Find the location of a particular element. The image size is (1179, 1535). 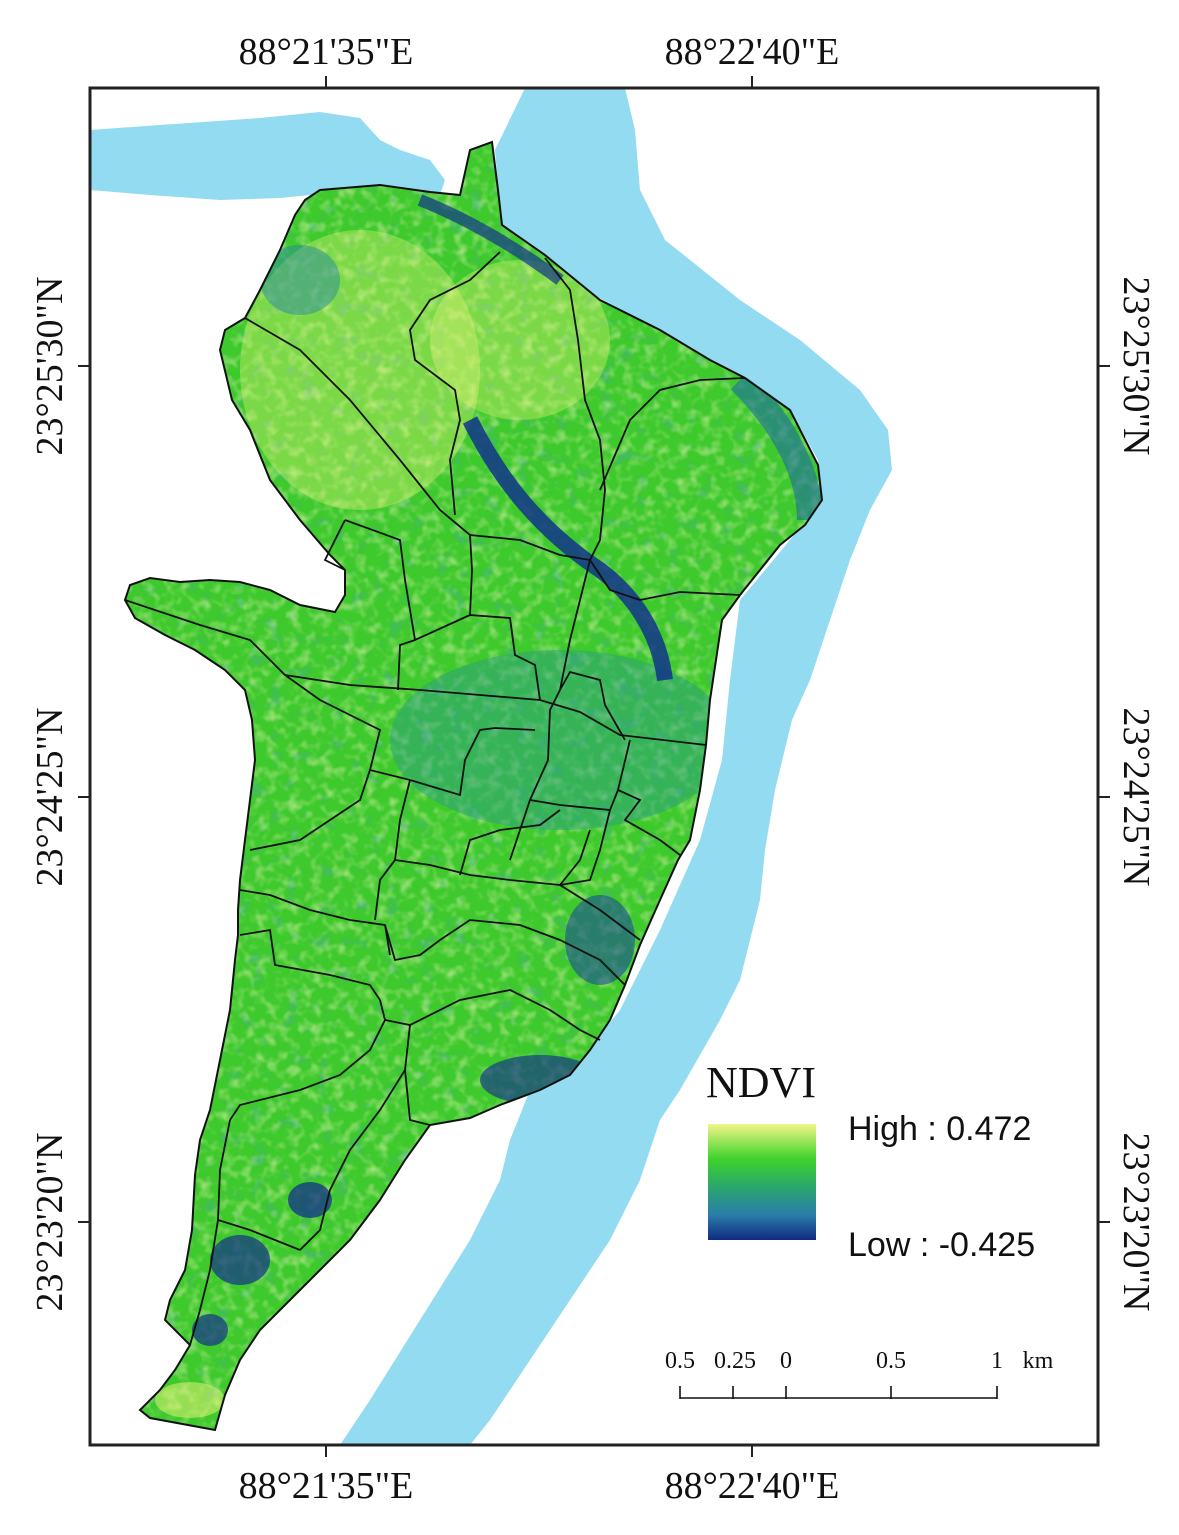

scale-bar: 0.5 0.25 0 0.5 1 km is located at coordinates (859, 1373).